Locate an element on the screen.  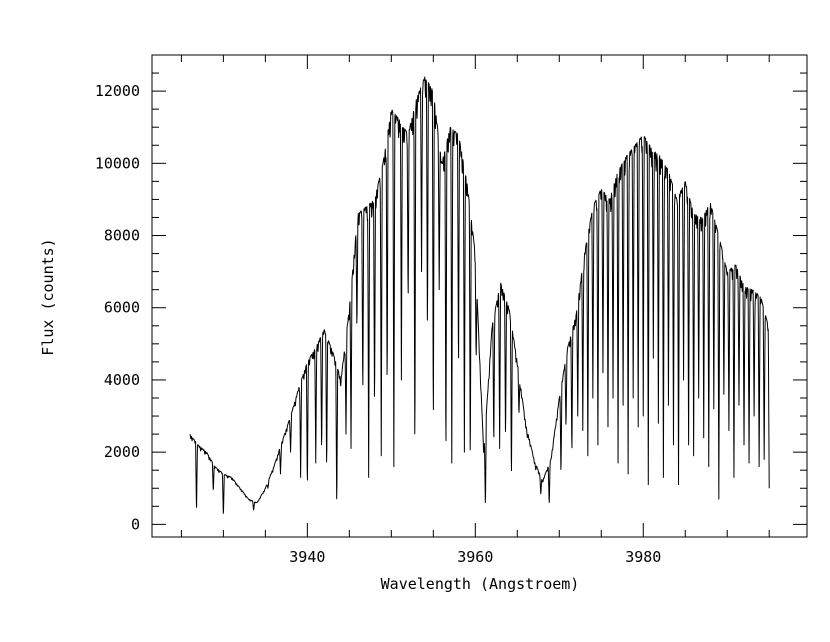
x-axis-title: Wavelength (Angstroem) is located at coordinates (480, 584).